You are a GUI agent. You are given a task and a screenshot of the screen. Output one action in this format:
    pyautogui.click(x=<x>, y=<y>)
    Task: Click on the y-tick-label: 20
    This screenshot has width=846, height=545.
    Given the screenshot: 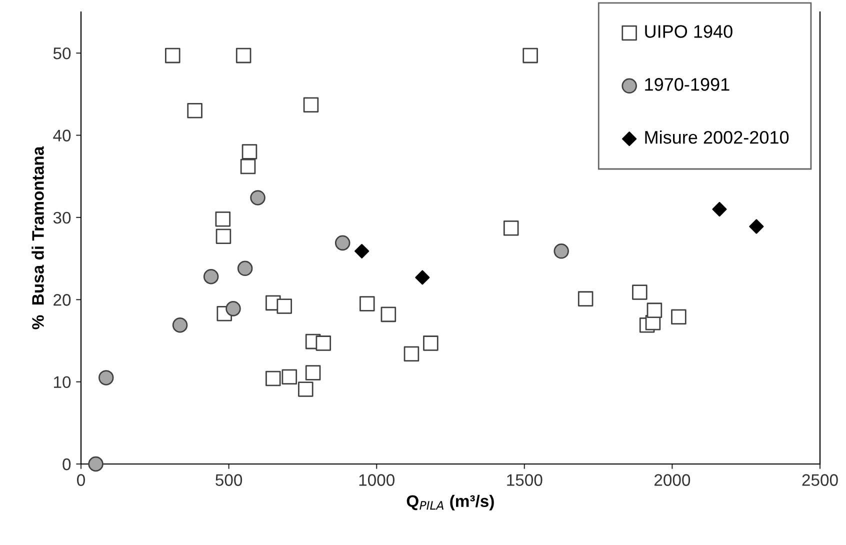 What is the action you would take?
    pyautogui.click(x=62, y=300)
    